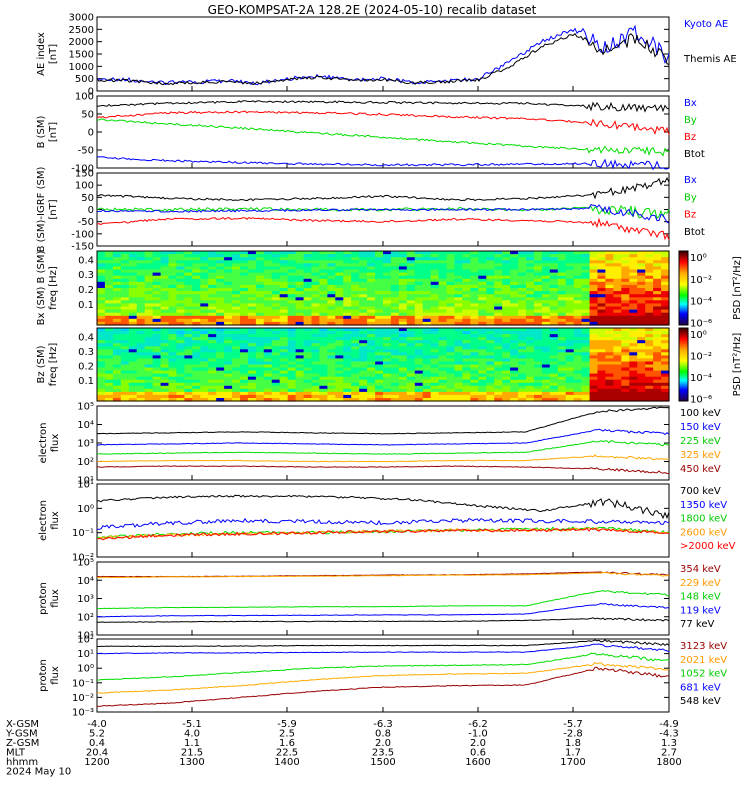 This screenshot has height=800, width=750. I want to click on y-tick-label: 10¹, so click(85, 485).